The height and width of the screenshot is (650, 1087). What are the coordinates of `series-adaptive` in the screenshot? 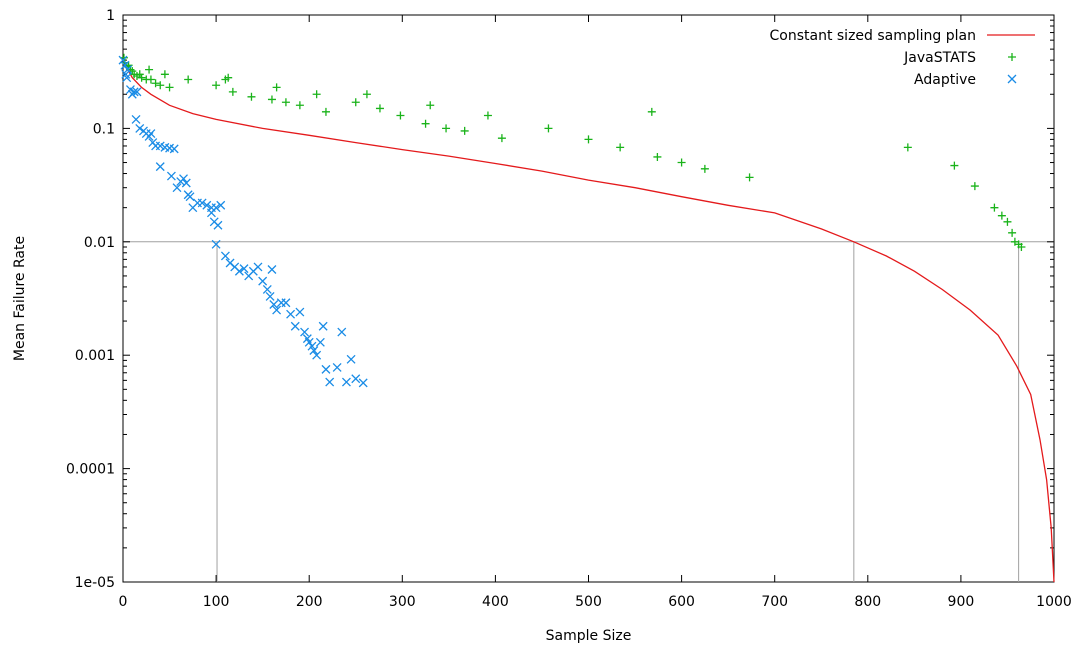 It's located at (243, 221).